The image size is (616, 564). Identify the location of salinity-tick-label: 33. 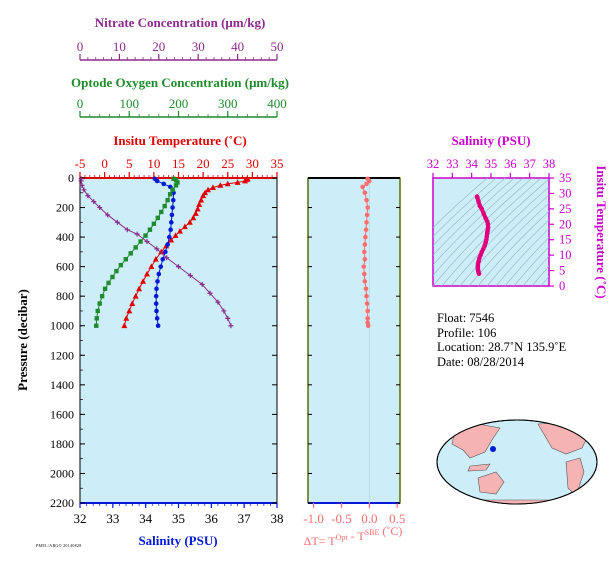
(112, 518).